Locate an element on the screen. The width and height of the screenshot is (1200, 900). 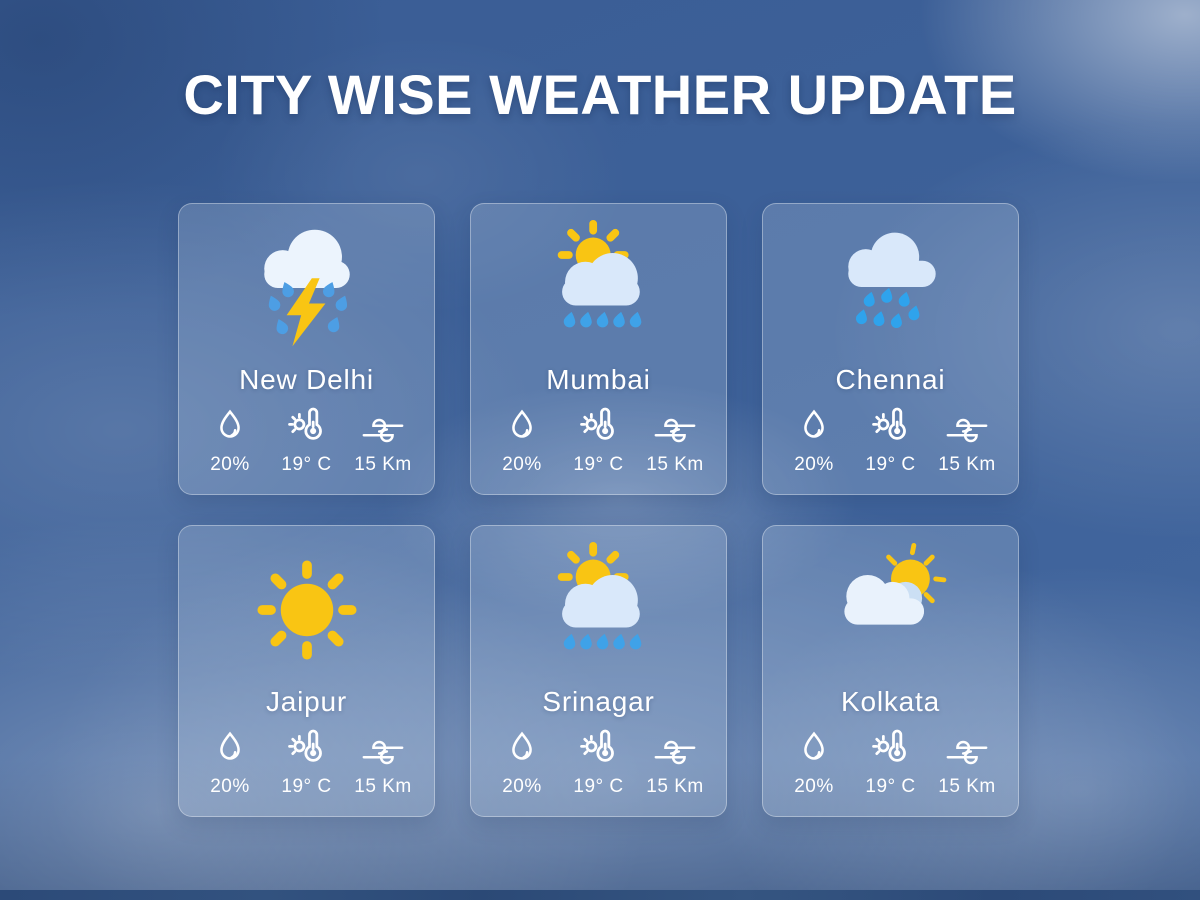
weather-card-kolkata: Kolkata 20% 19° C 15 Km is located at coordinates (890, 671).